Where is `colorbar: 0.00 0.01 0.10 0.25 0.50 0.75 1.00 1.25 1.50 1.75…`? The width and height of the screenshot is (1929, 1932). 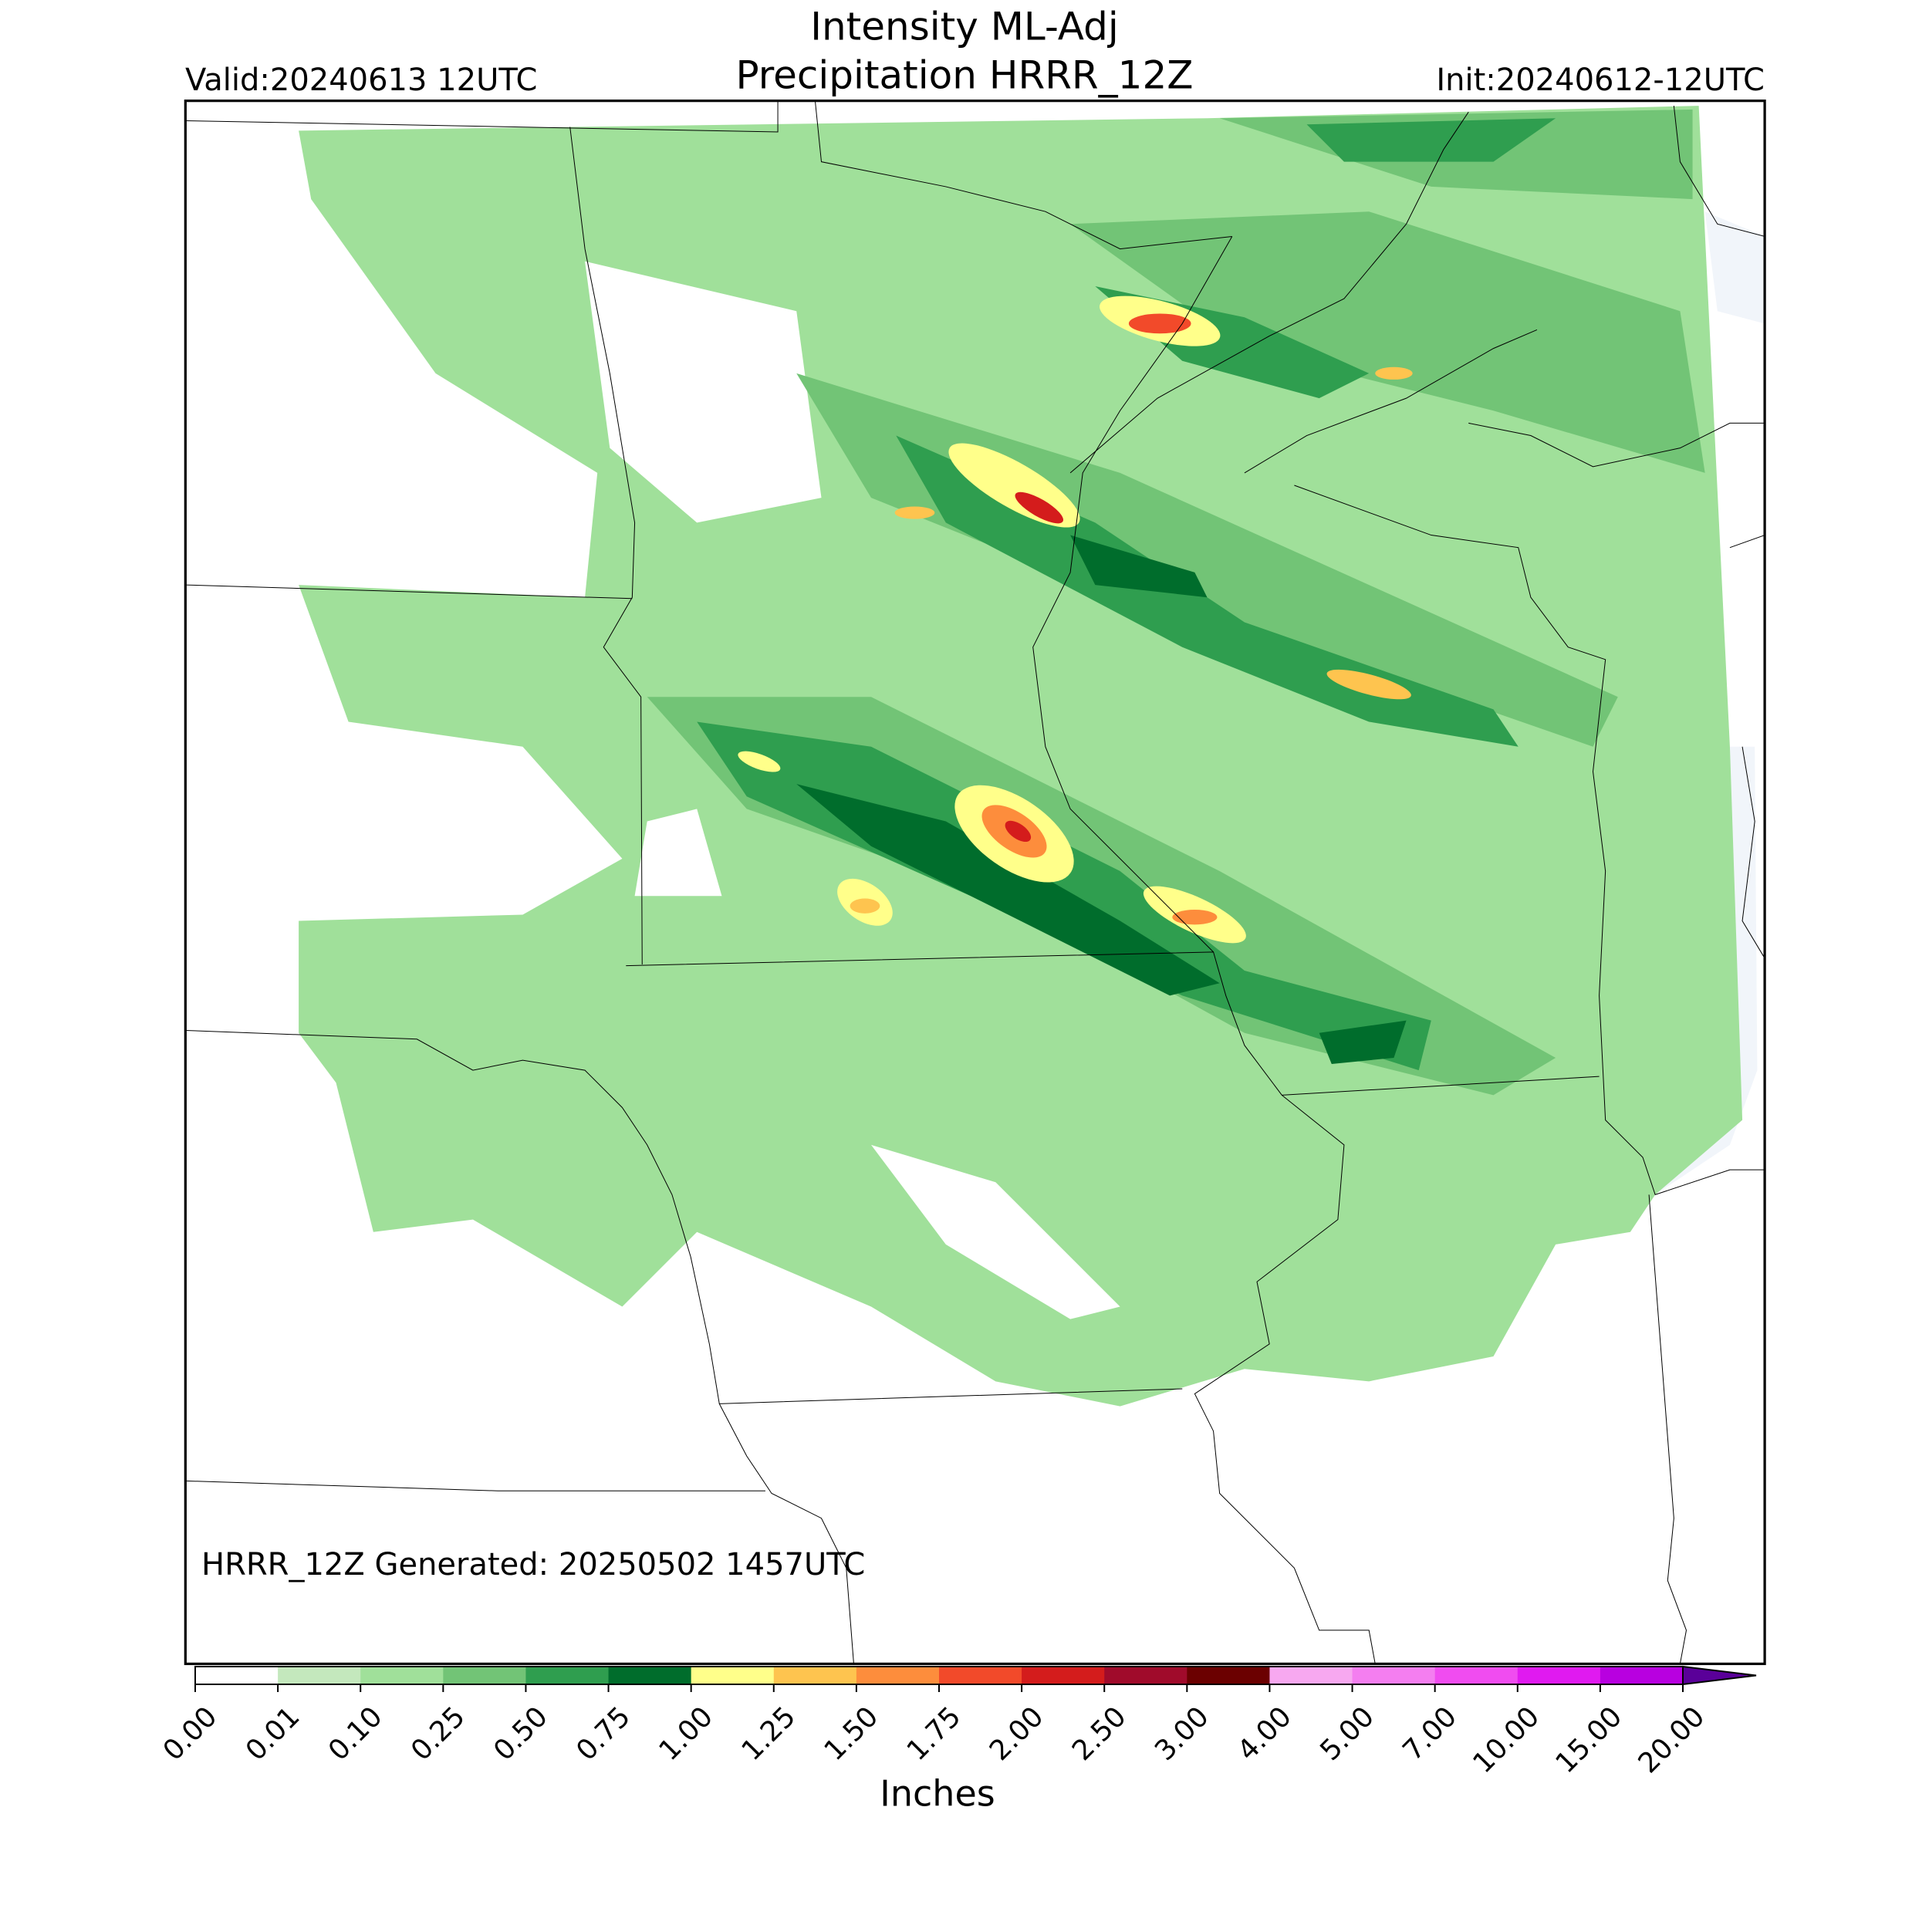 colorbar: 0.00 0.01 0.10 0.25 0.50 0.75 1.00 1.25 1.50 1.75… is located at coordinates (957, 1722).